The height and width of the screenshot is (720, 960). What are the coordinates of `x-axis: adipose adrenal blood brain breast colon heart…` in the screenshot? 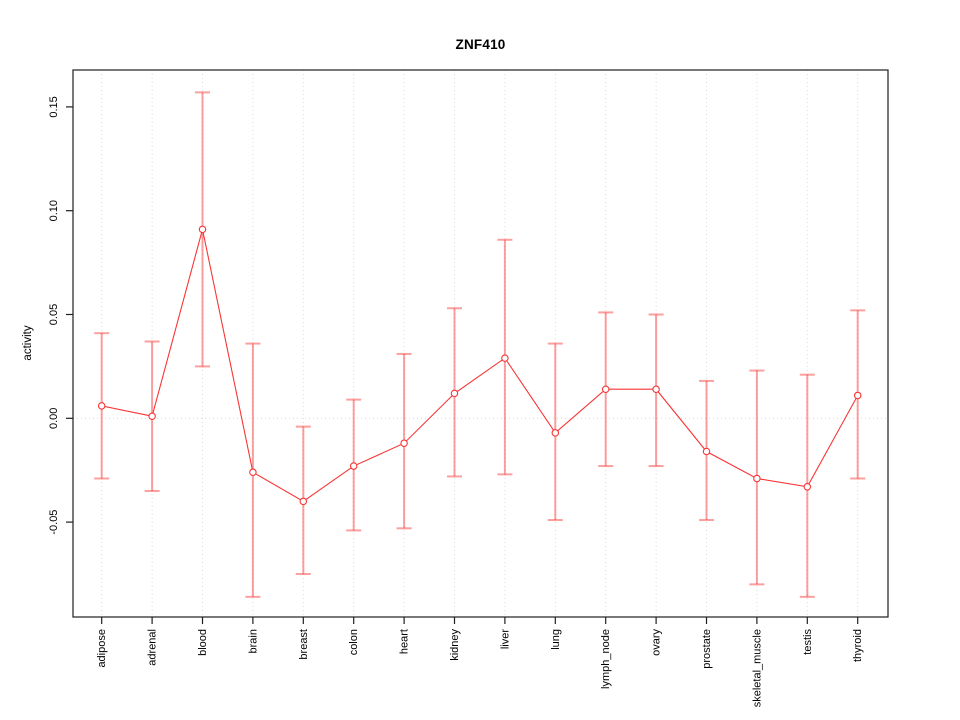 It's located at (480, 662).